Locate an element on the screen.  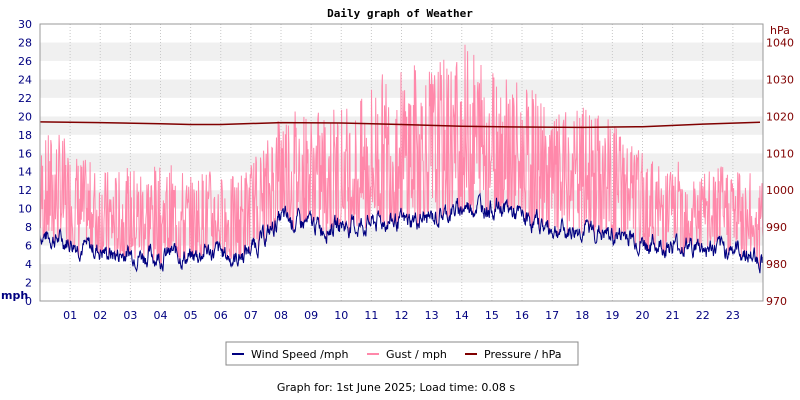
y-left-tick-label: 20 is located at coordinates (25, 116).